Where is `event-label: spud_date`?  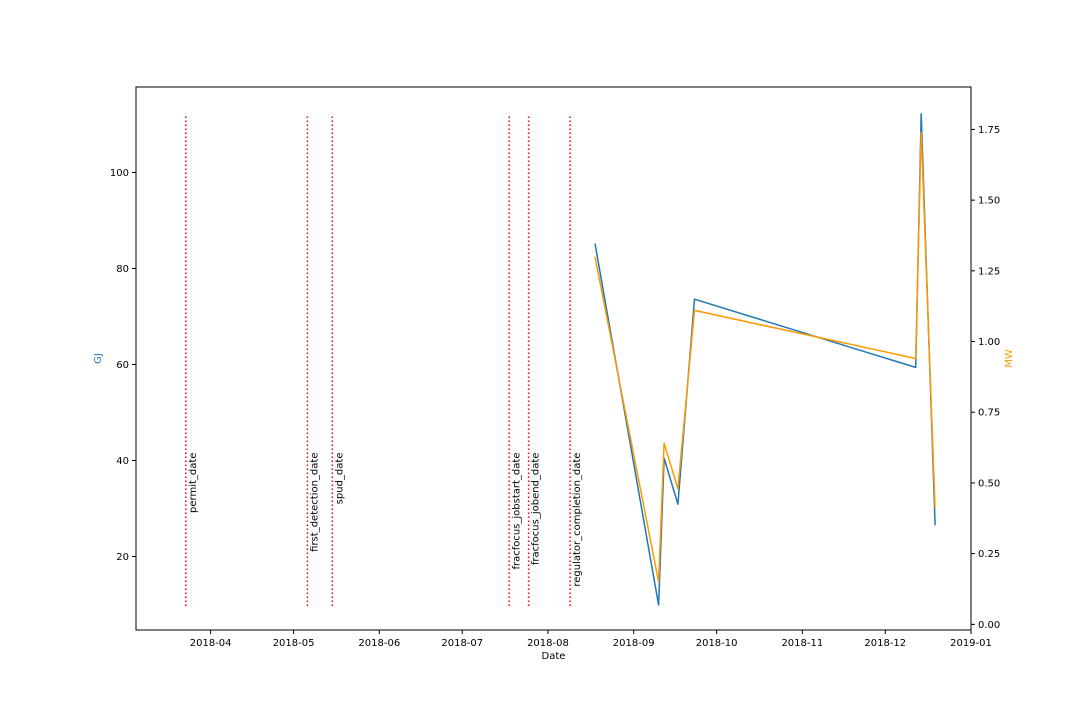 event-label: spud_date is located at coordinates (339, 479).